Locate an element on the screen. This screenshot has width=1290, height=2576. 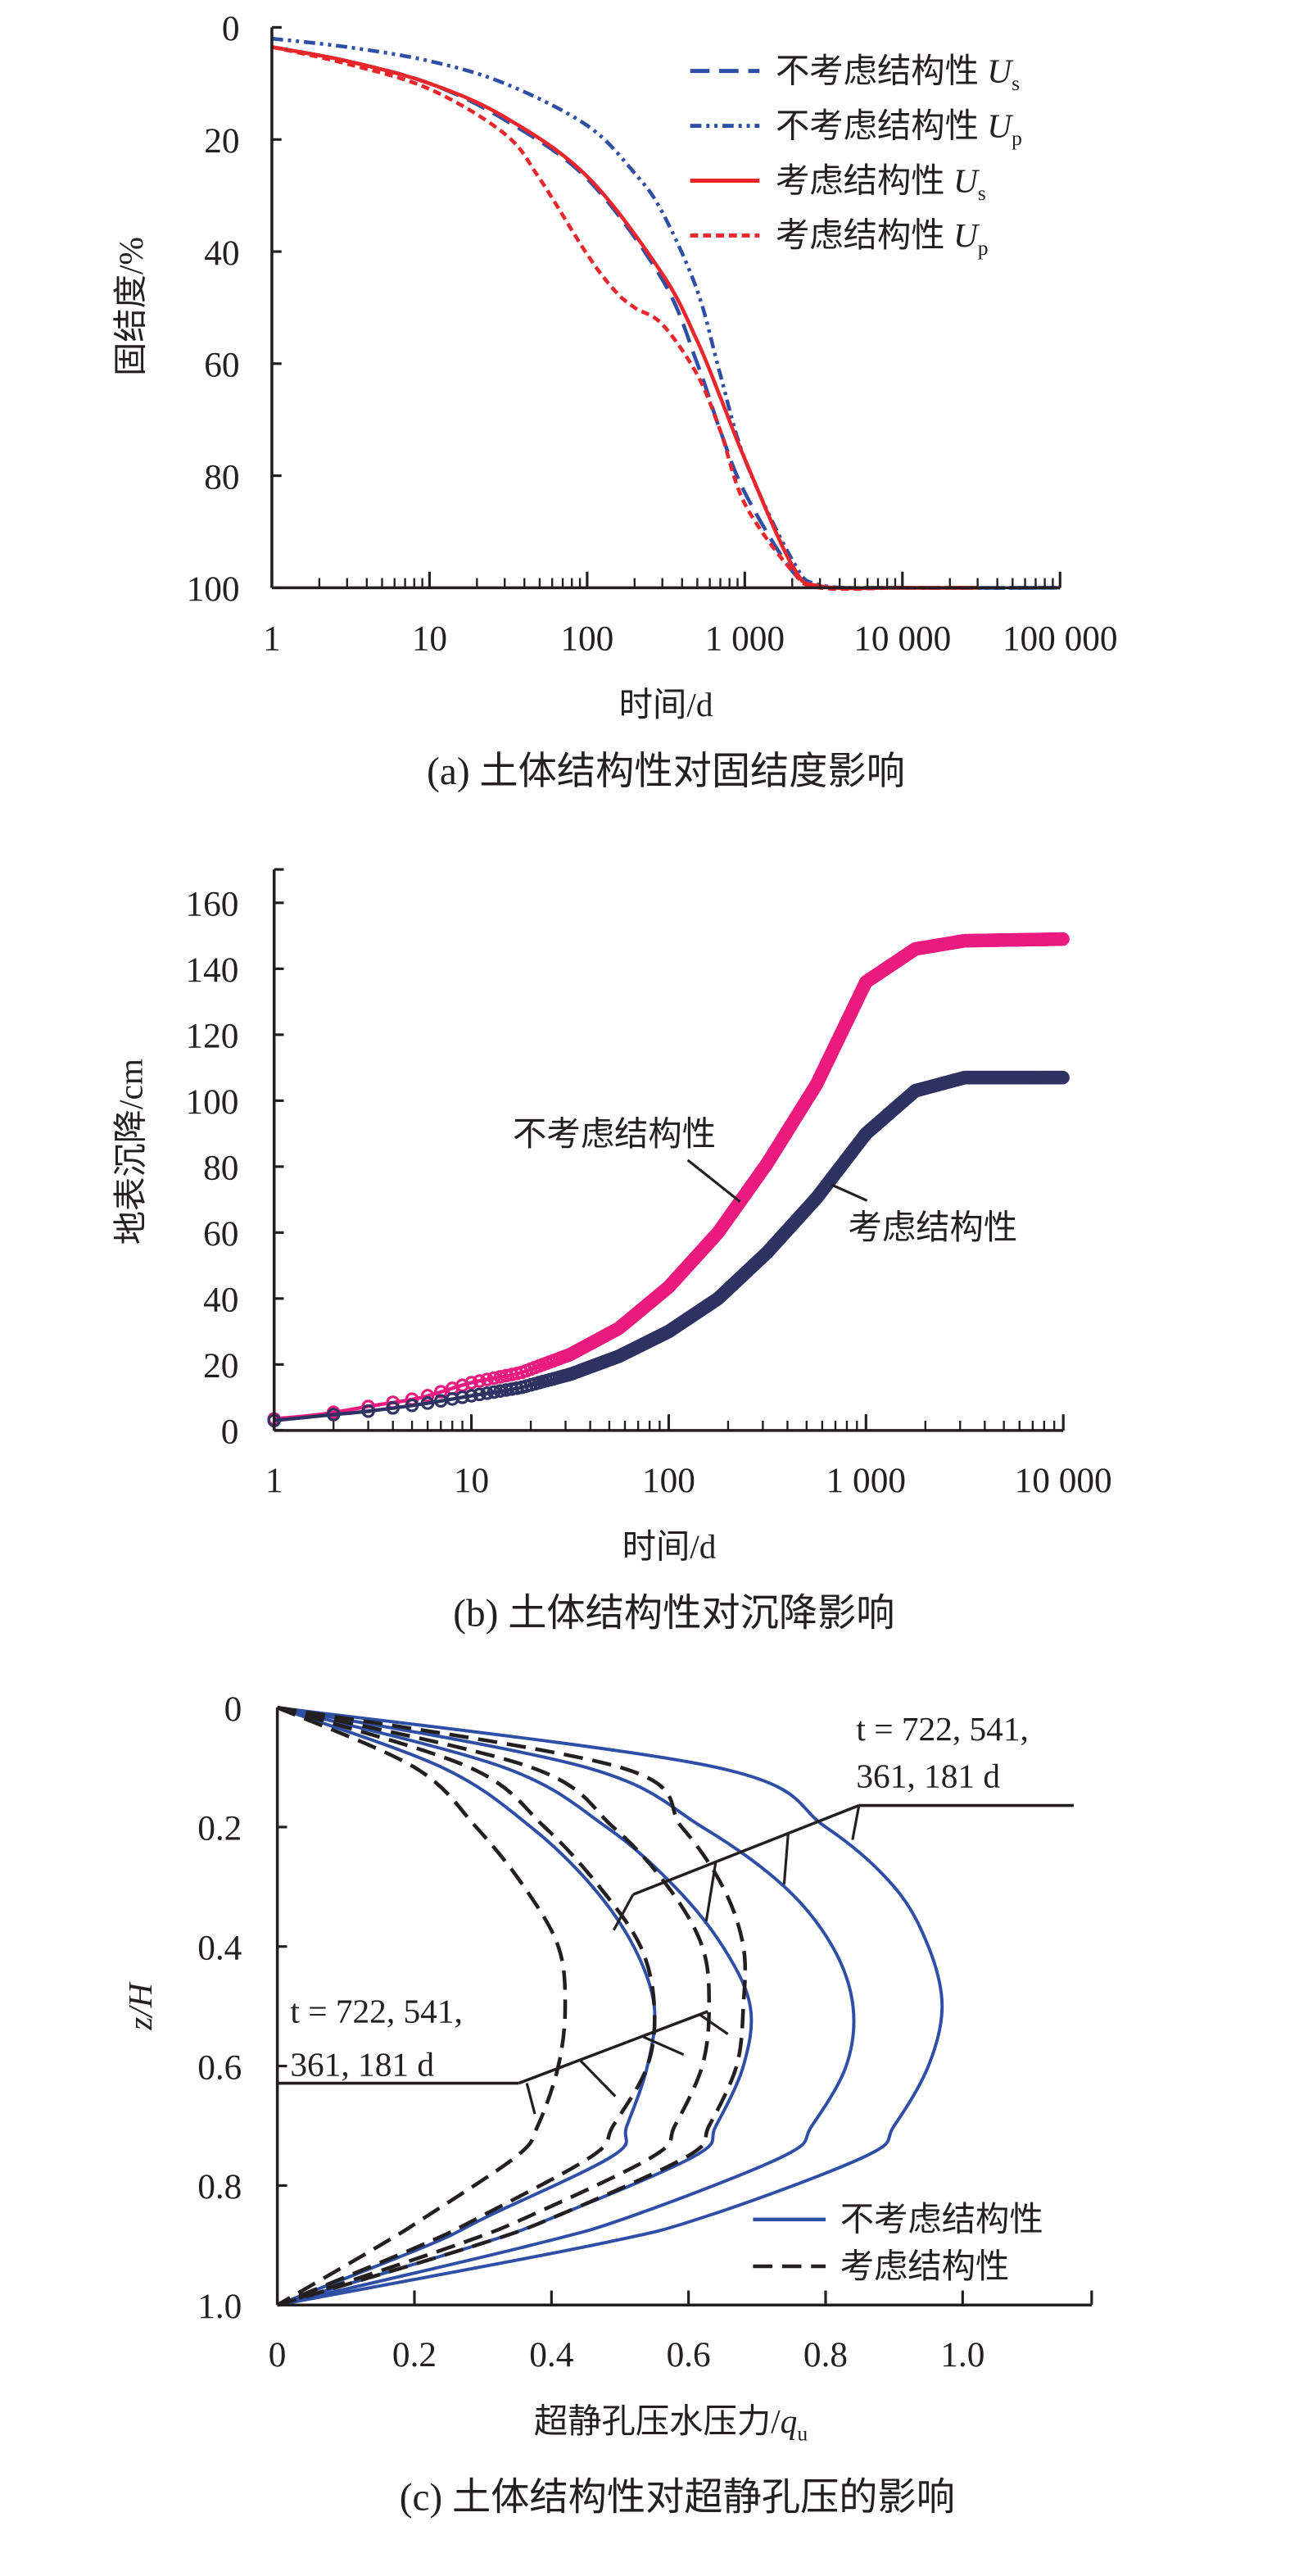
y-tick-label: 140 is located at coordinates (211, 970).